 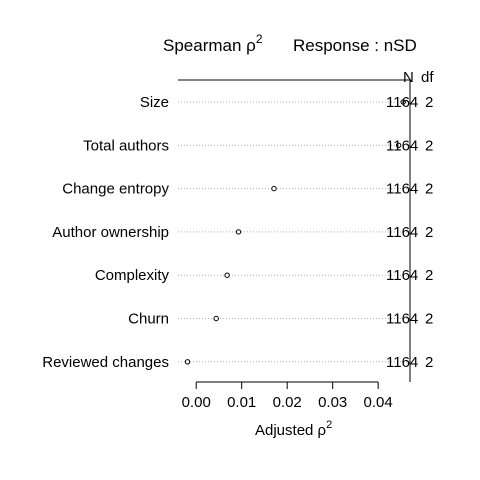 I want to click on x-axis-label-superscript: 2, so click(x=329, y=425).